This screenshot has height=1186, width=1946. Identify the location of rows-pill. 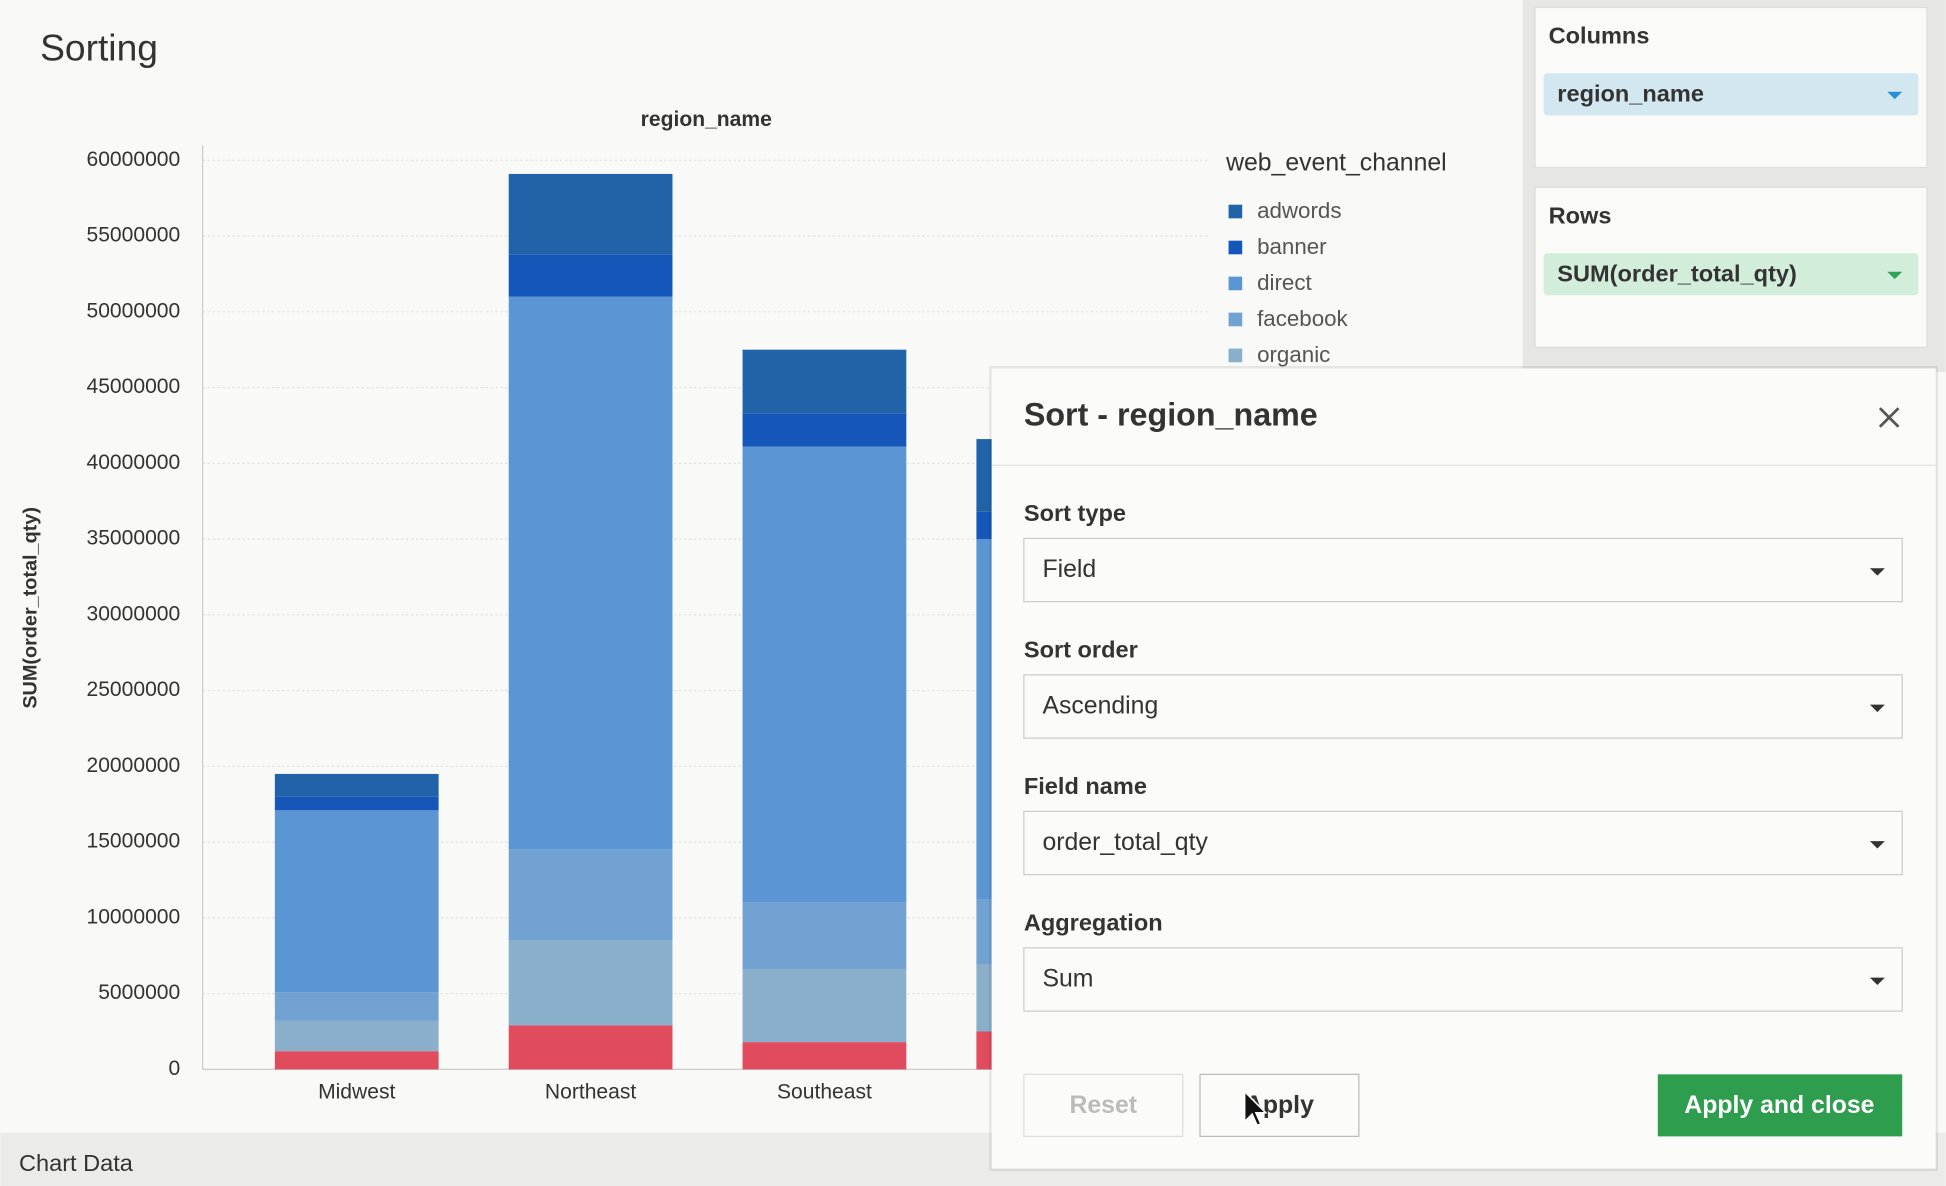
(1731, 274).